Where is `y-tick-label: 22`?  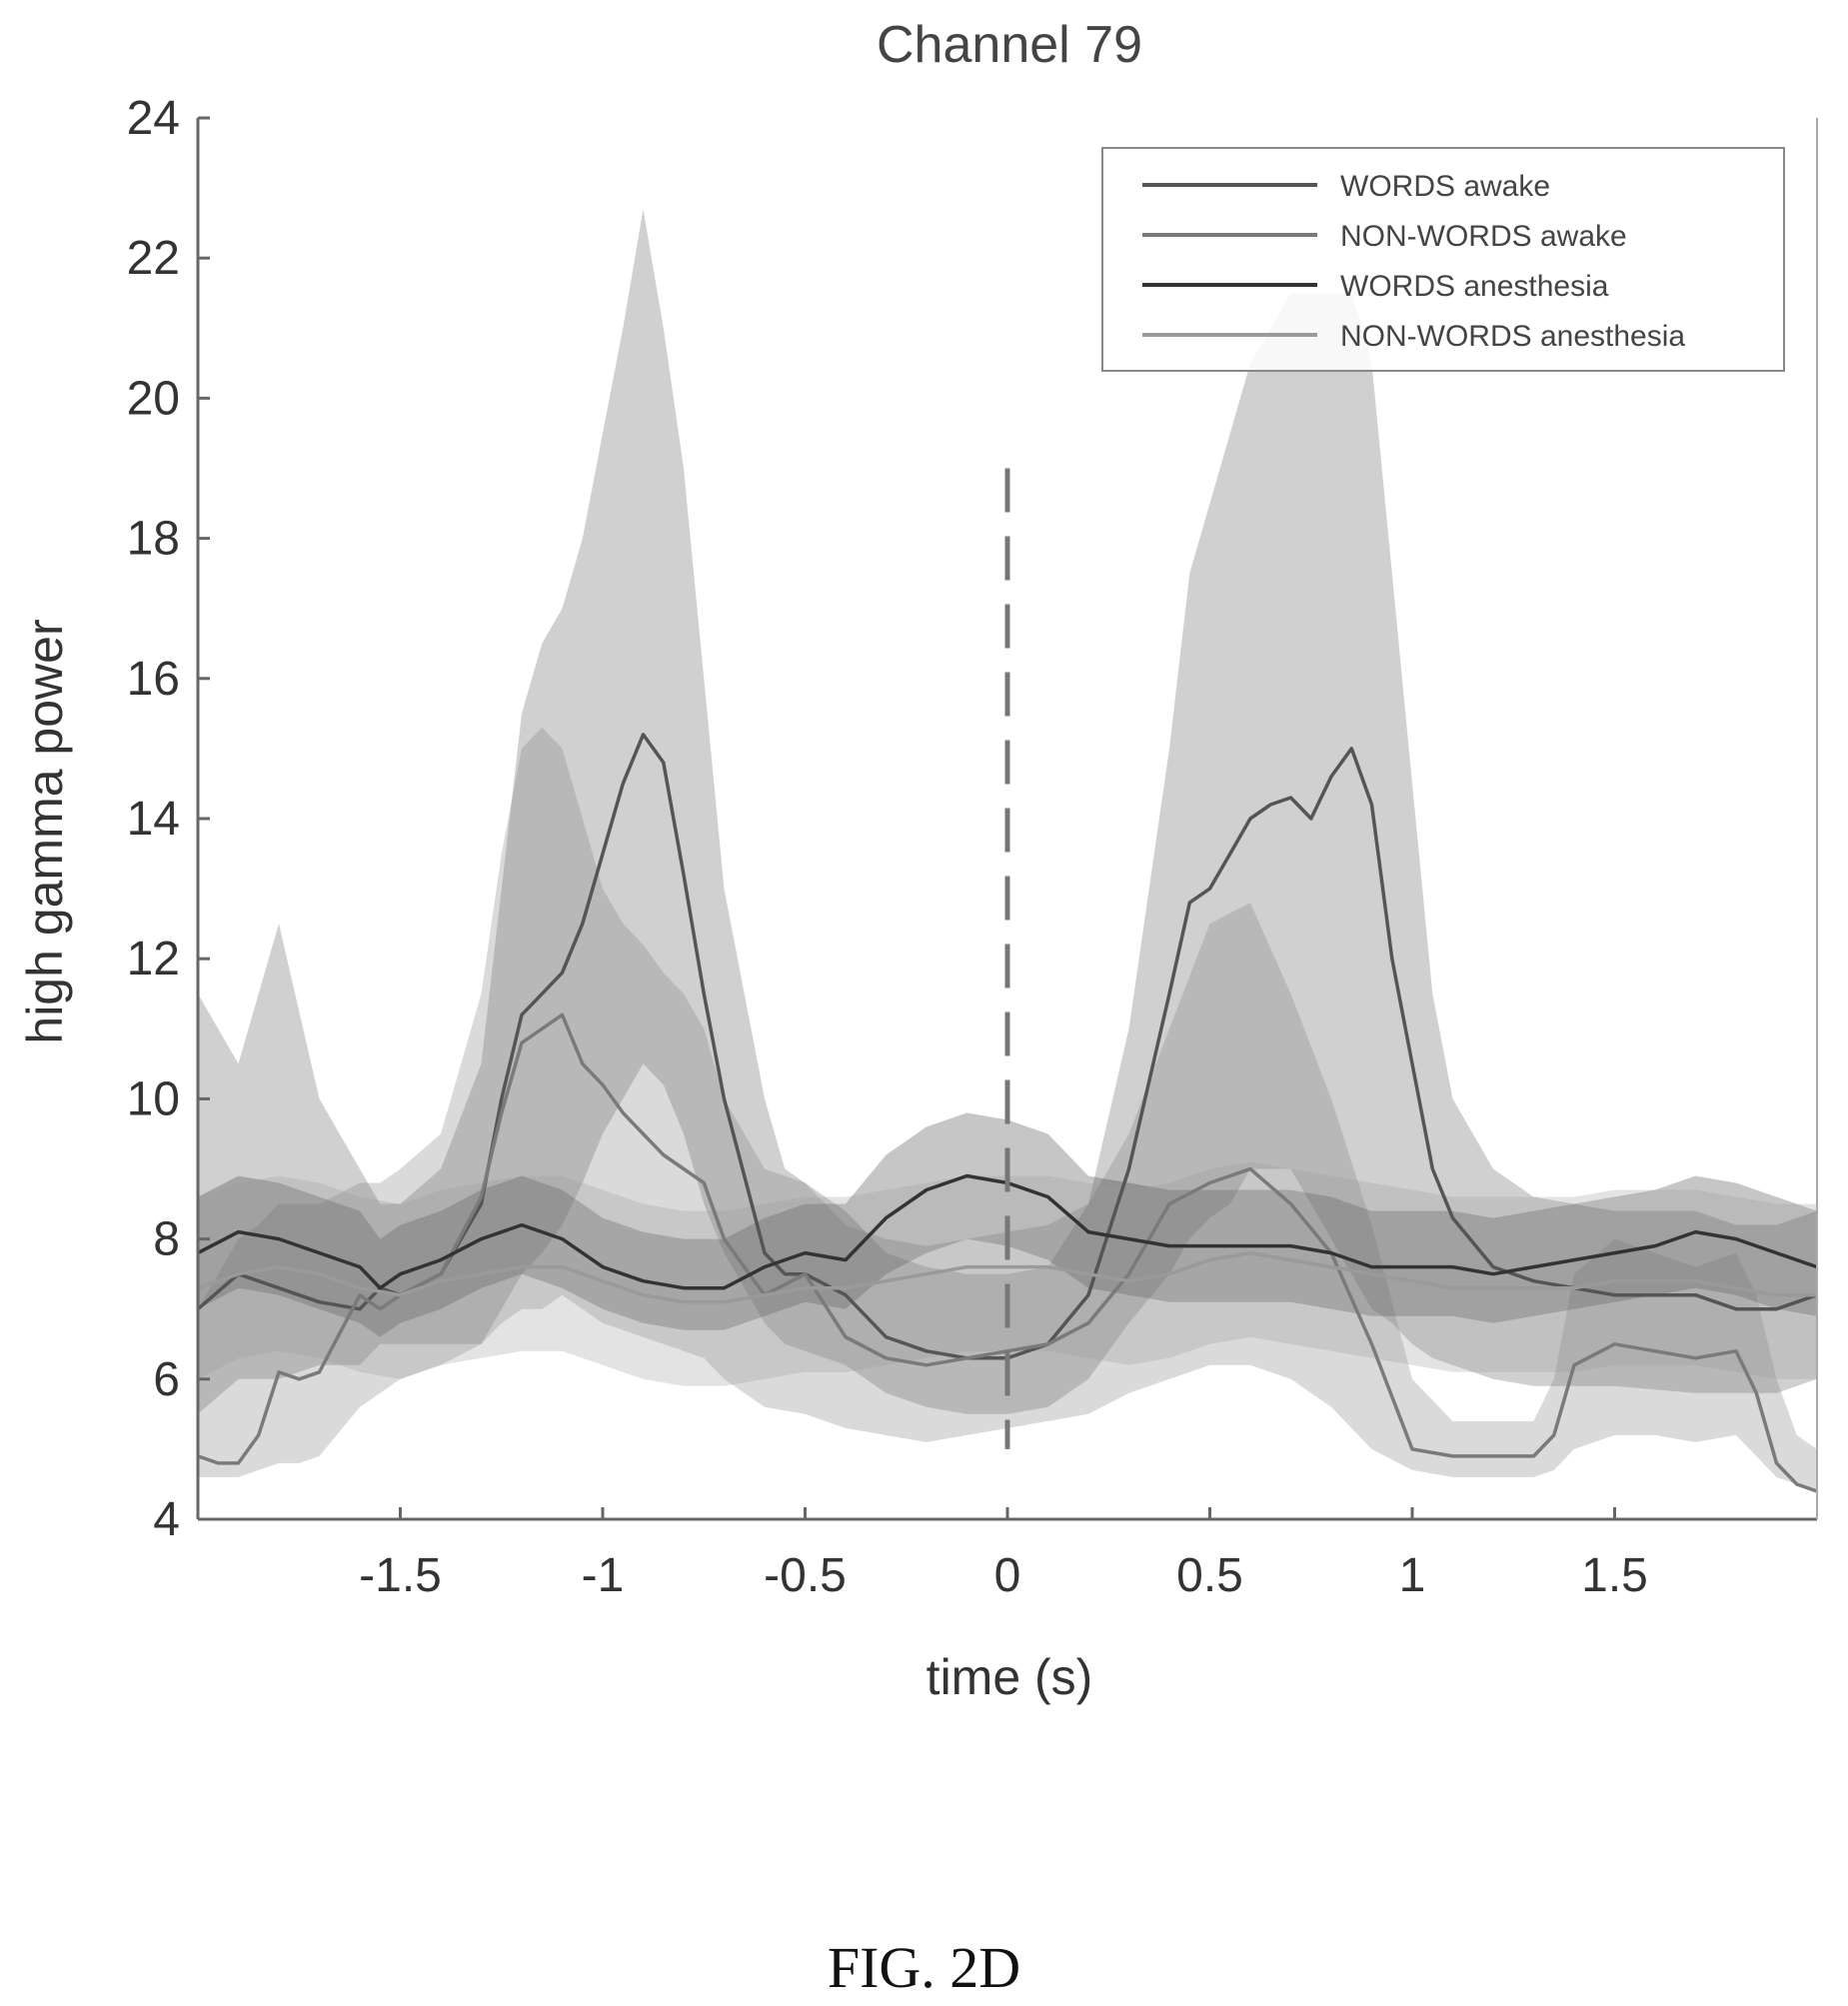
y-tick-label: 22 is located at coordinates (153, 258).